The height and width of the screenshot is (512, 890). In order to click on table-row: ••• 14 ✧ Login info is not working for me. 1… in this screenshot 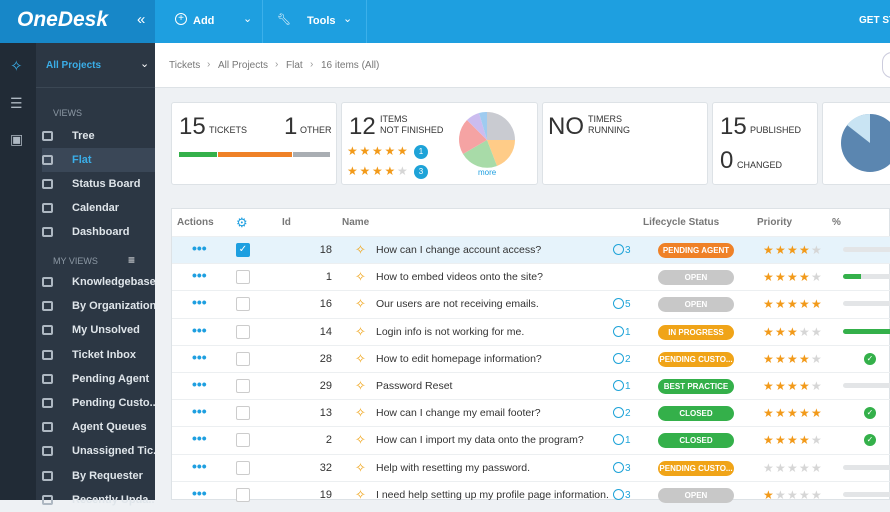, I will do `click(531, 331)`.